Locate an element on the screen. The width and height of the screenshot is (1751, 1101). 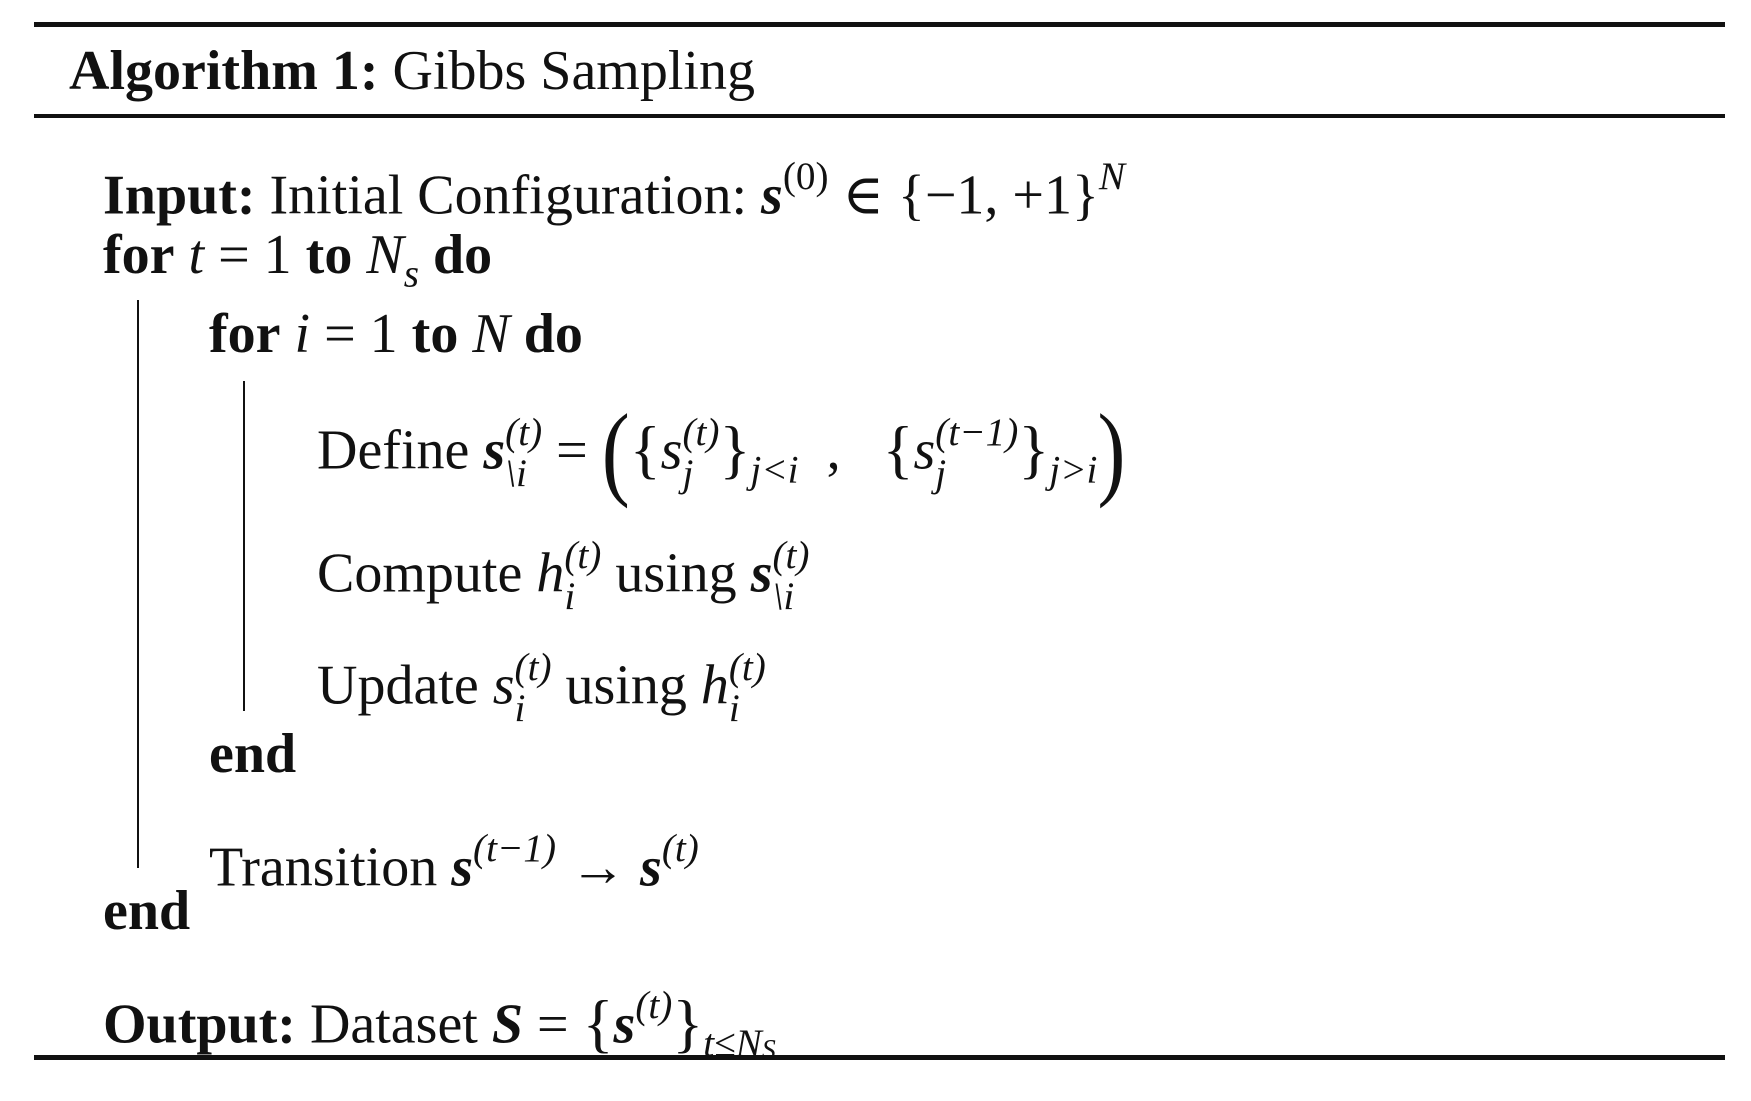
bottom-rule is located at coordinates (879, 1057).